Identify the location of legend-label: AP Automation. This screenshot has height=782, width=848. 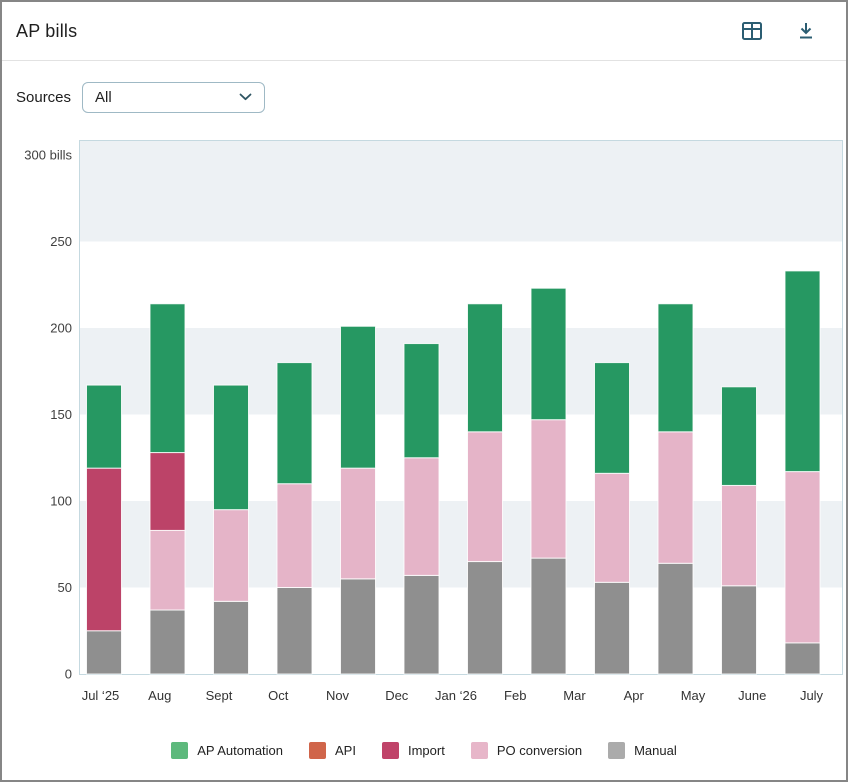
(240, 750).